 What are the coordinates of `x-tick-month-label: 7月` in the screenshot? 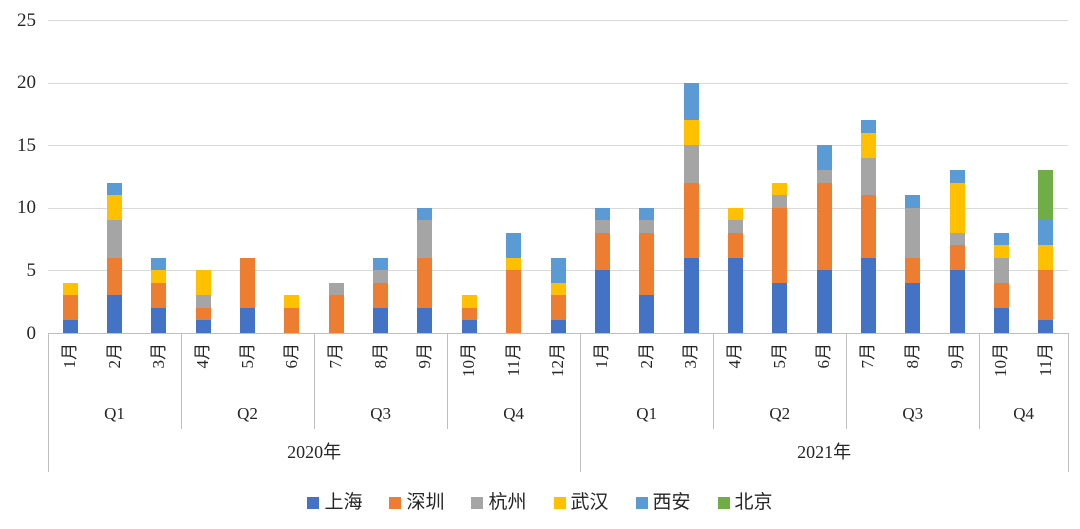 It's located at (868, 356).